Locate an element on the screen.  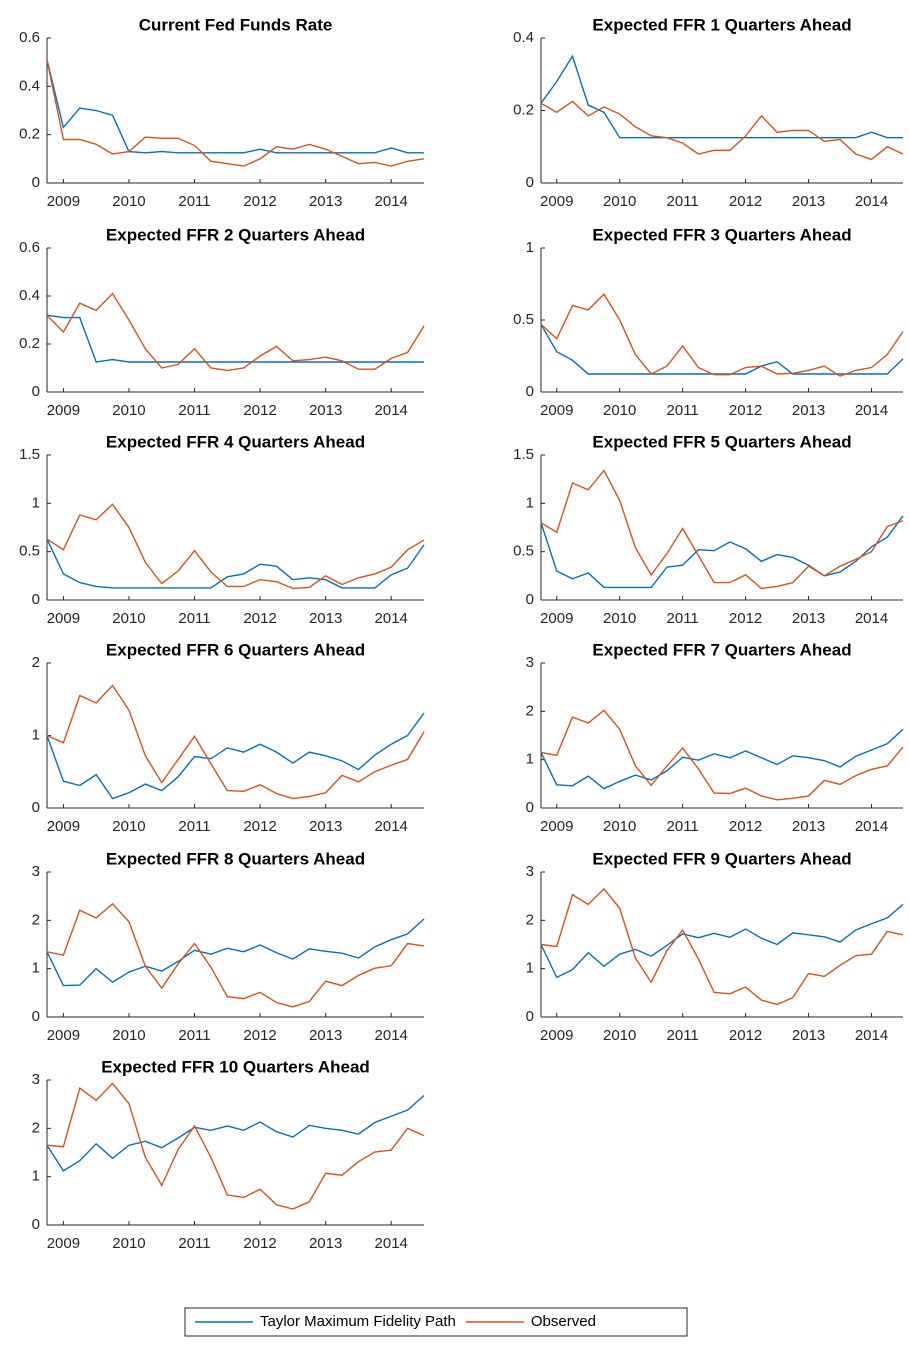
chart-title: Expected FFR 8 Quarters Ahead is located at coordinates (235, 858).